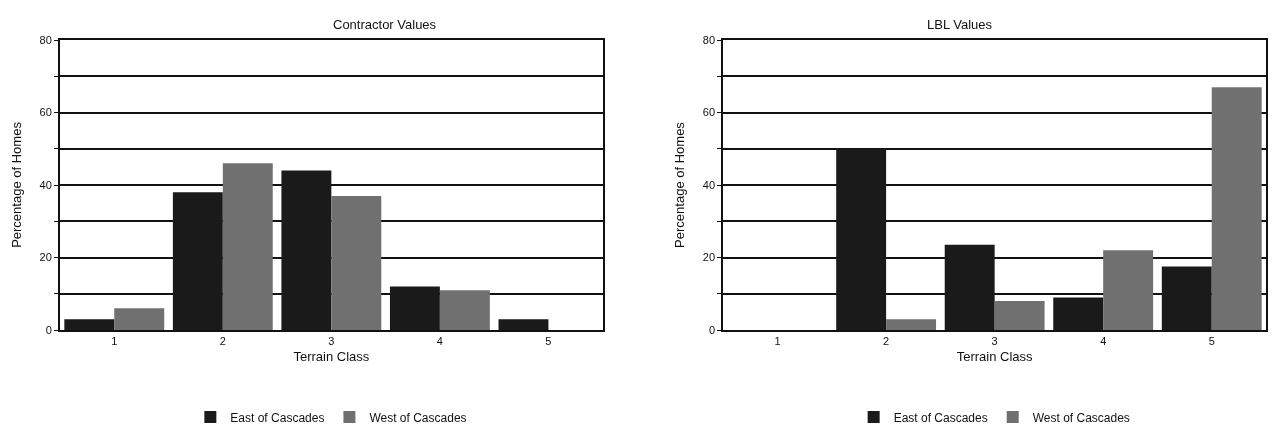  I want to click on chart-title: Contractor Values, so click(385, 24).